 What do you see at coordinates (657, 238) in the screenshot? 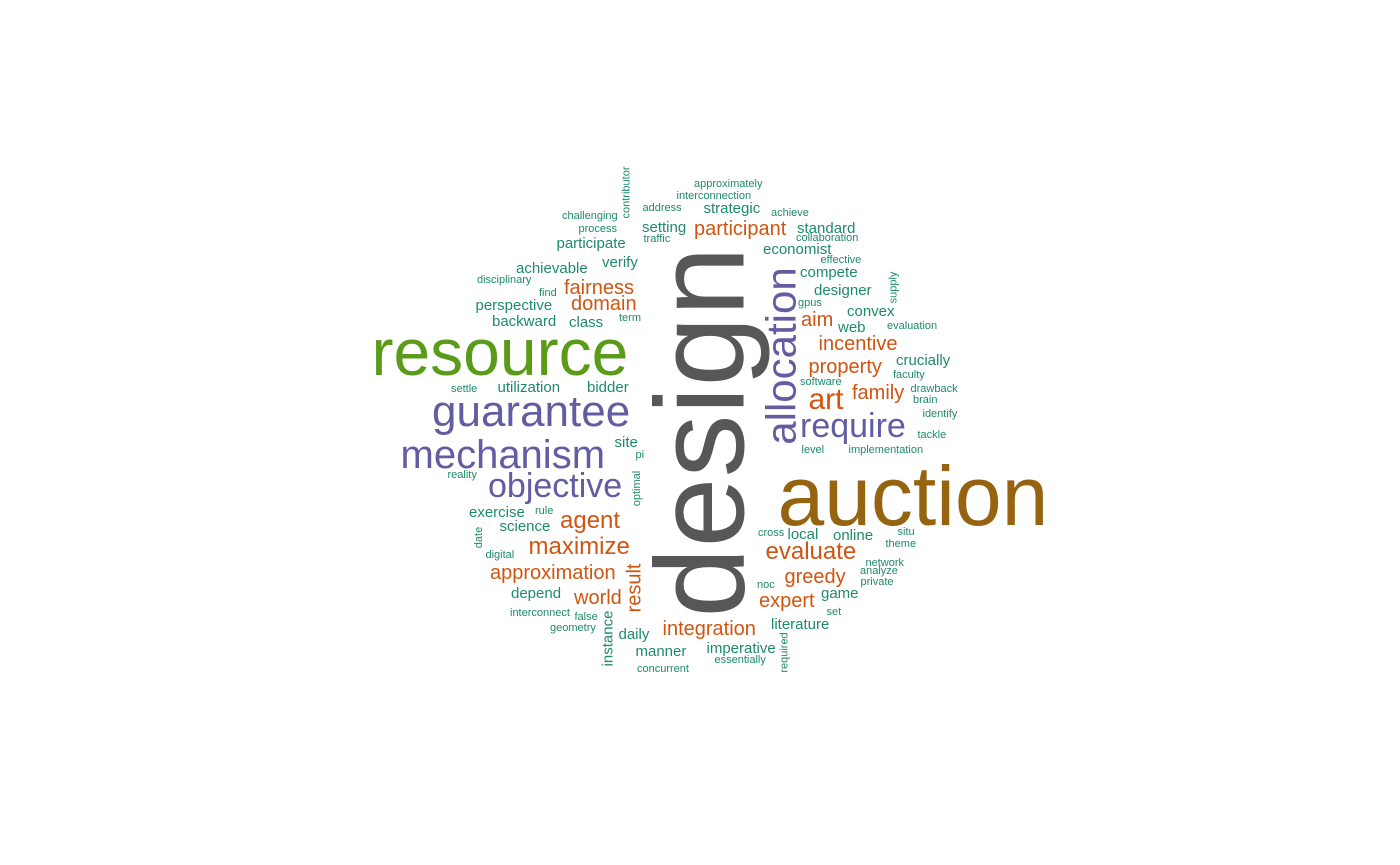
I see `word-traffic: traffic` at bounding box center [657, 238].